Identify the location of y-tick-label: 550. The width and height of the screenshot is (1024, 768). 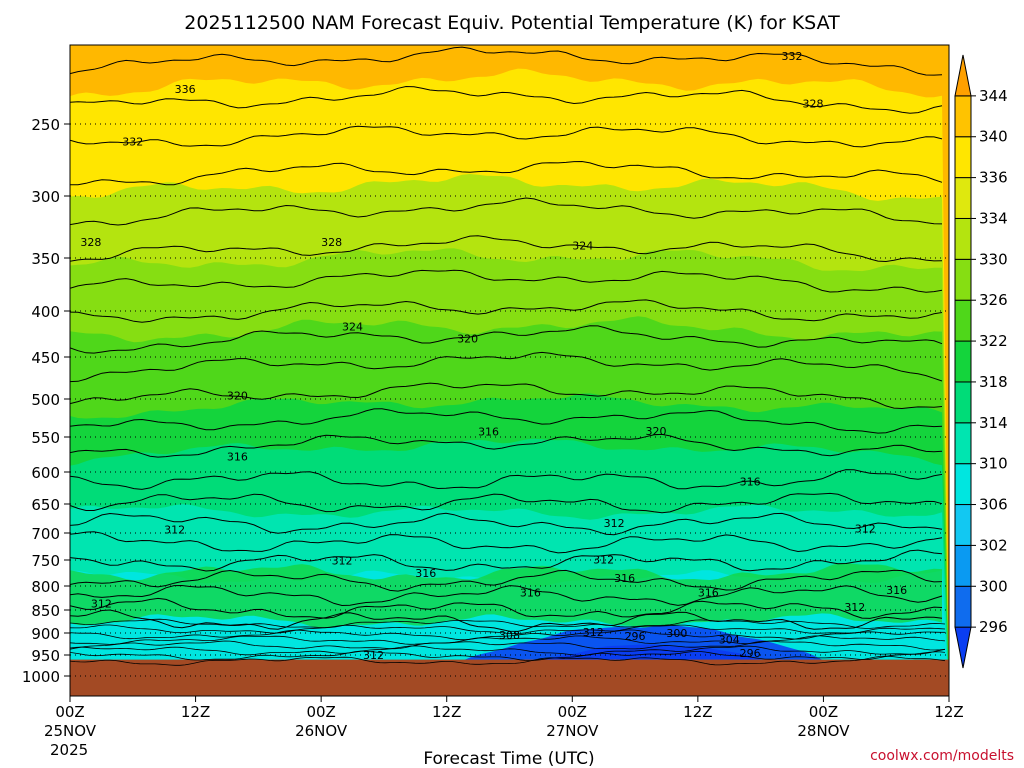
(45, 438).